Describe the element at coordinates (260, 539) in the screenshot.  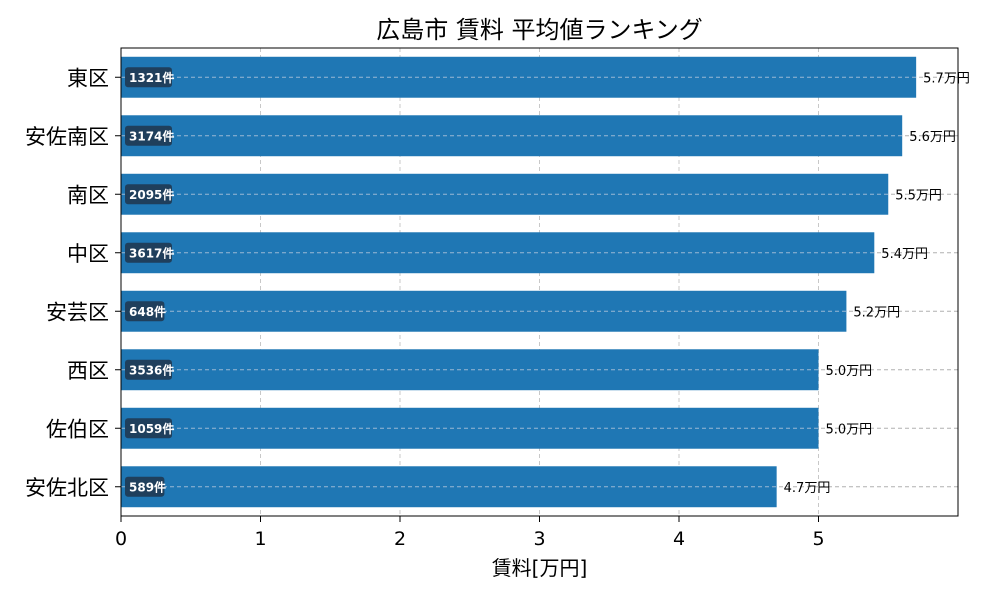
I see `x-tick-label: 1` at that location.